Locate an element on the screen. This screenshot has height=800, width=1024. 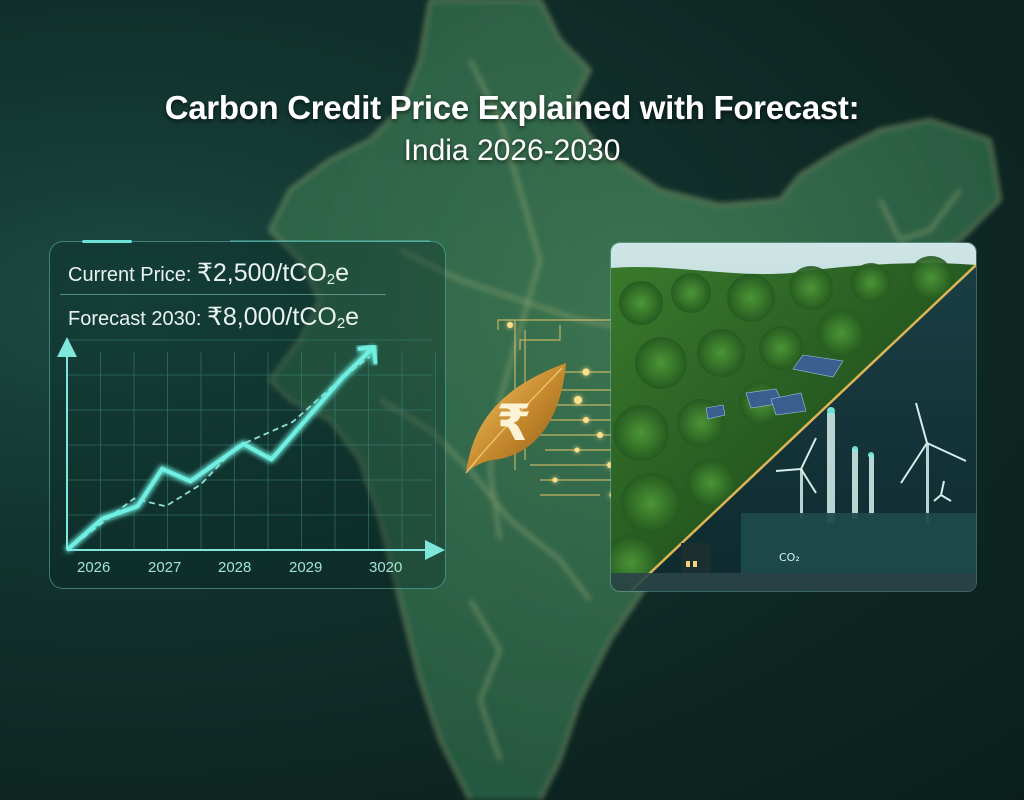
x-tick-label: 2027 is located at coordinates (165, 567).